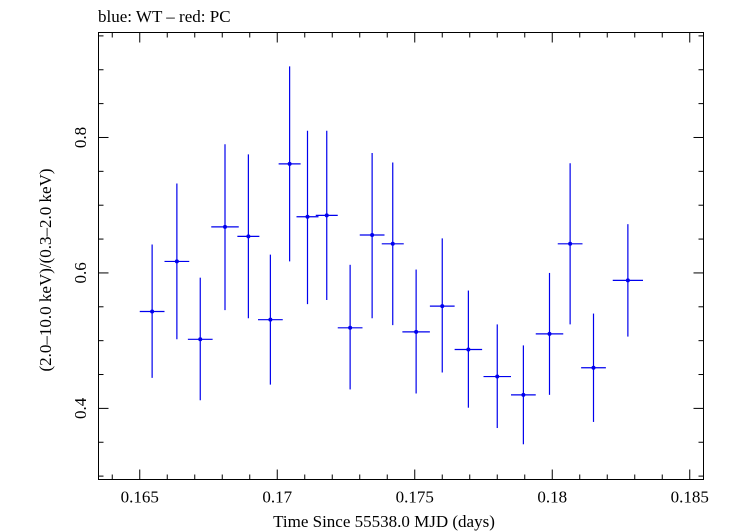 Image resolution: width=737 pixels, height=532 pixels. What do you see at coordinates (415, 497) in the screenshot?
I see `x-tick-label: 0.175` at bounding box center [415, 497].